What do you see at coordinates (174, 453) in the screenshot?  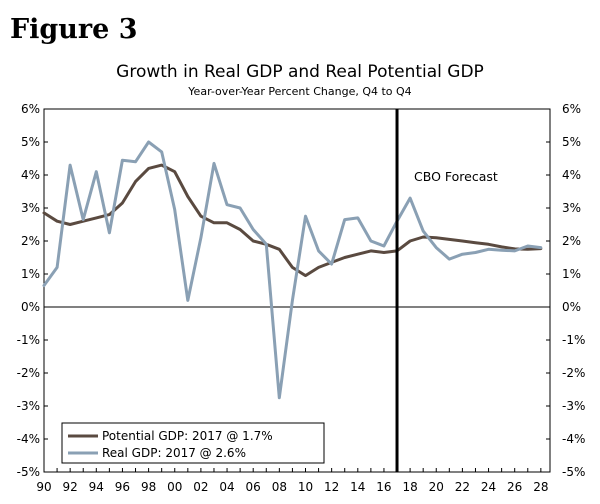 I see `legend-label-real-gdp: Real GDP: 2017 @ 2.6%` at bounding box center [174, 453].